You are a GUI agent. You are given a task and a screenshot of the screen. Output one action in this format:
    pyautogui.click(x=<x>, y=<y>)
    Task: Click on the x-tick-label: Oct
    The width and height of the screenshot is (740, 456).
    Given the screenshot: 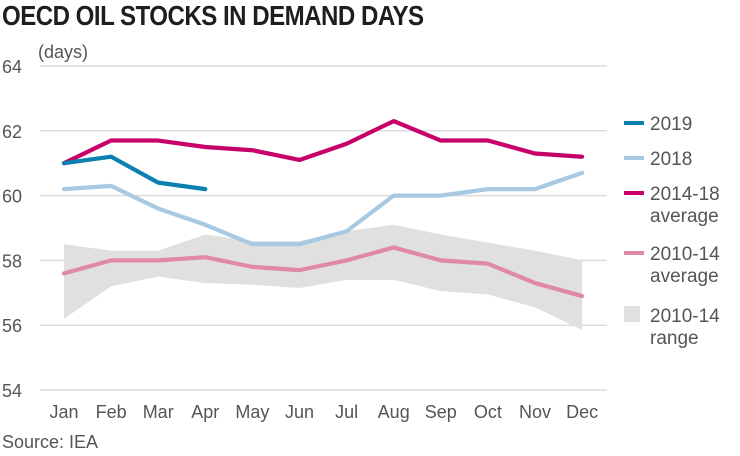 What is the action you would take?
    pyautogui.click(x=488, y=412)
    